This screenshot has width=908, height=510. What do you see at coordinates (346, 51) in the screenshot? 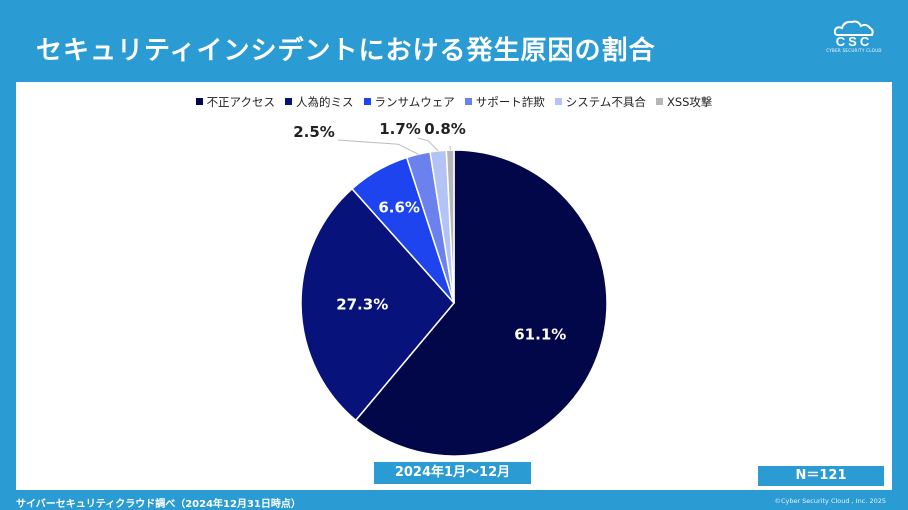
I see `page-title: セキュリティインシデントにおける発生原因の割合` at bounding box center [346, 51].